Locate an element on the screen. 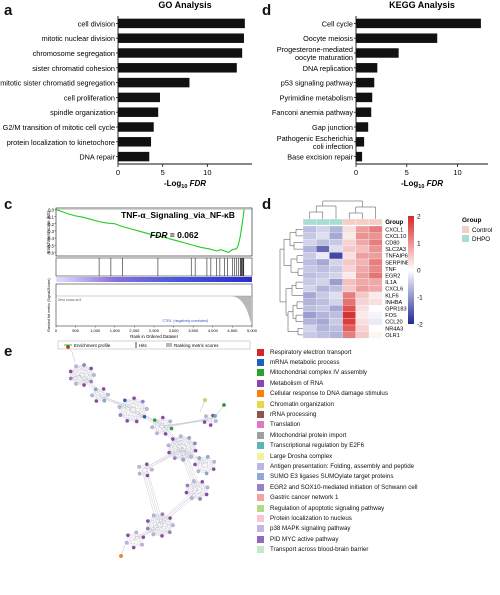 The image size is (500, 595). x-tick-label: 1,500 is located at coordinates (115, 330).